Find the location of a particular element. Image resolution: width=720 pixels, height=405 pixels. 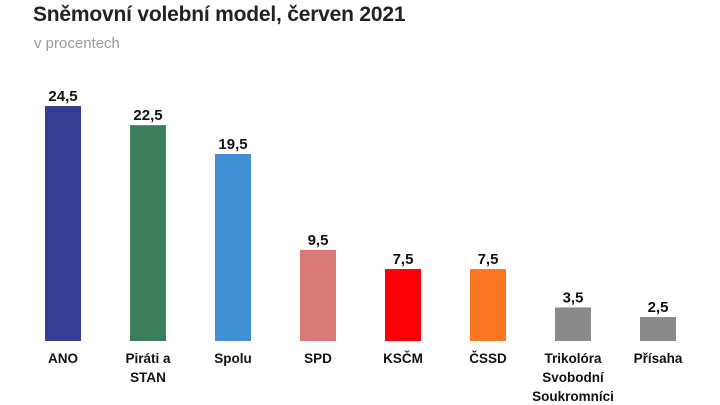

chart-subtitle: v procentech is located at coordinates (77, 43).